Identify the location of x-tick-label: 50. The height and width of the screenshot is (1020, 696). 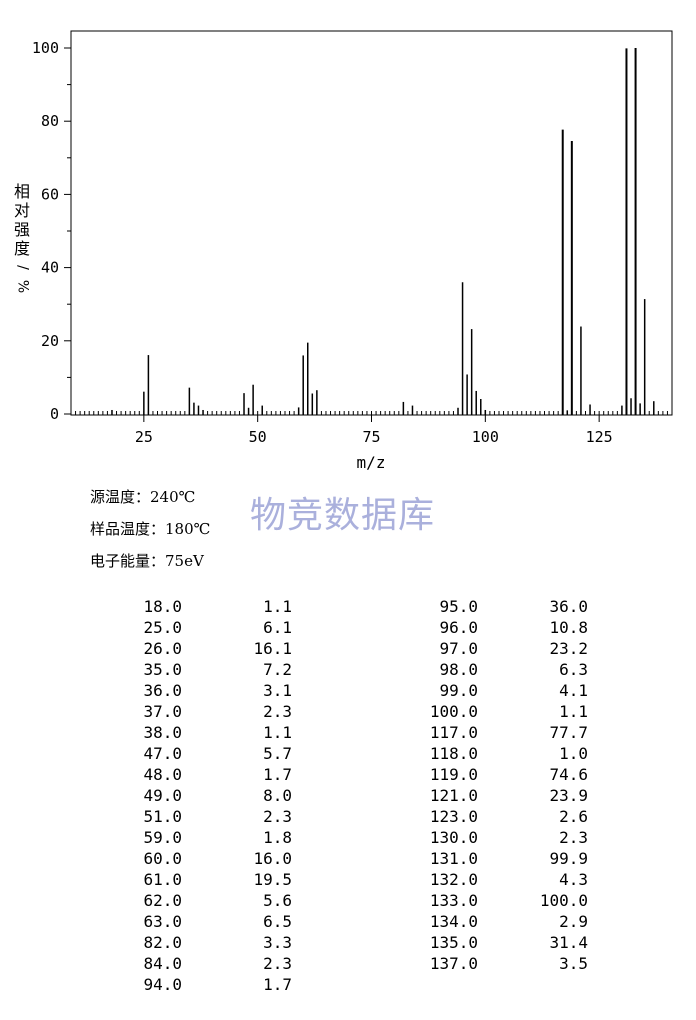
(258, 437).